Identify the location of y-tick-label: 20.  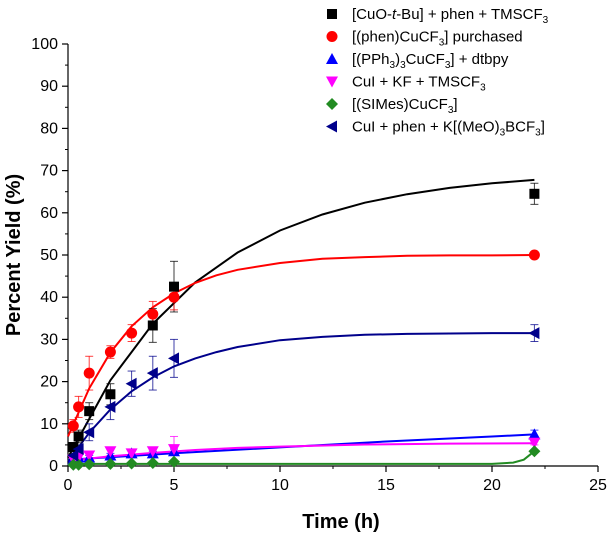
(49, 382).